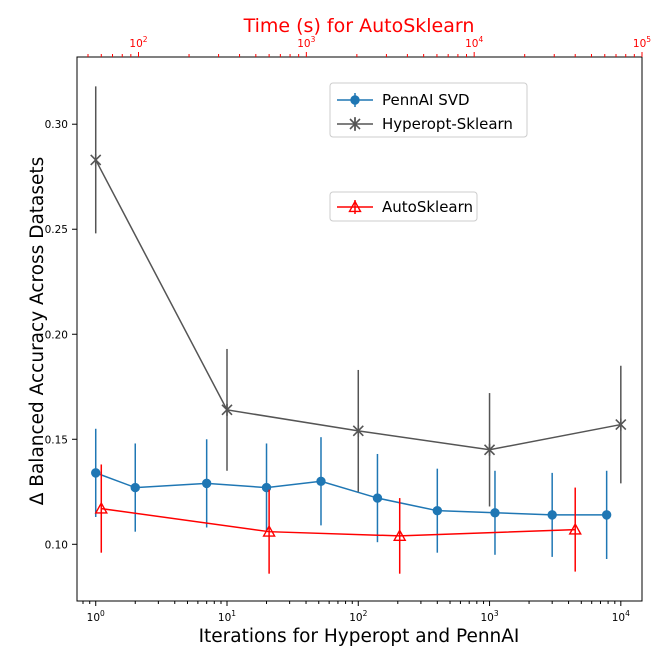 This screenshot has height=664, width=664. I want to click on y-tick-label: 0.20, so click(56, 335).